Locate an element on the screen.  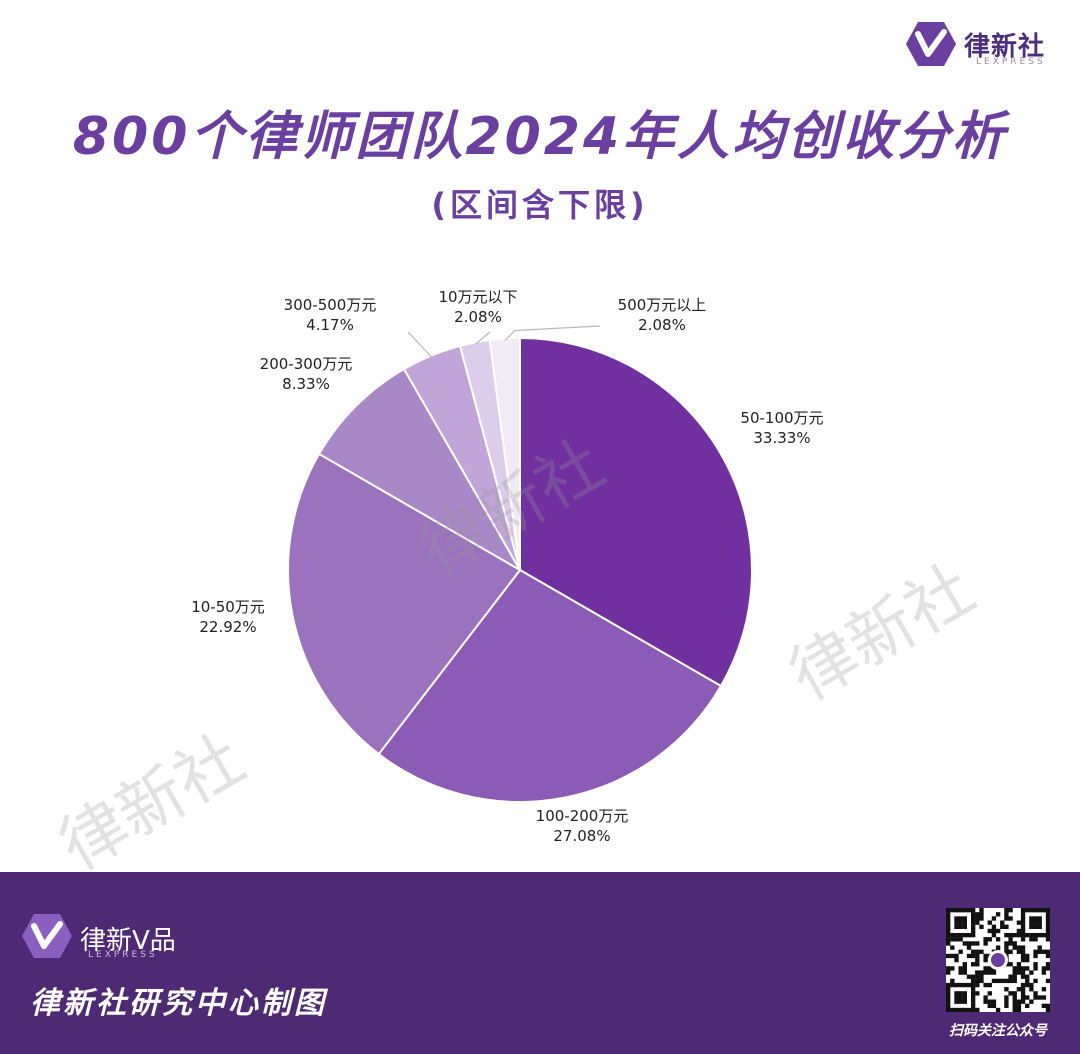
brand-logo-icon is located at coordinates (931, 44).